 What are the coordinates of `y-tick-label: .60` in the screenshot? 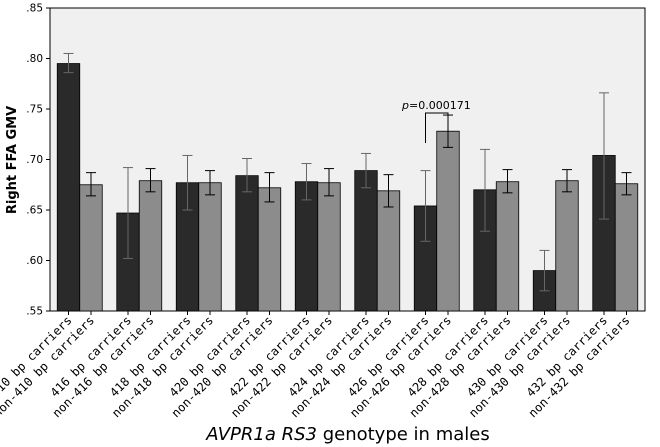 It's located at (34, 261).